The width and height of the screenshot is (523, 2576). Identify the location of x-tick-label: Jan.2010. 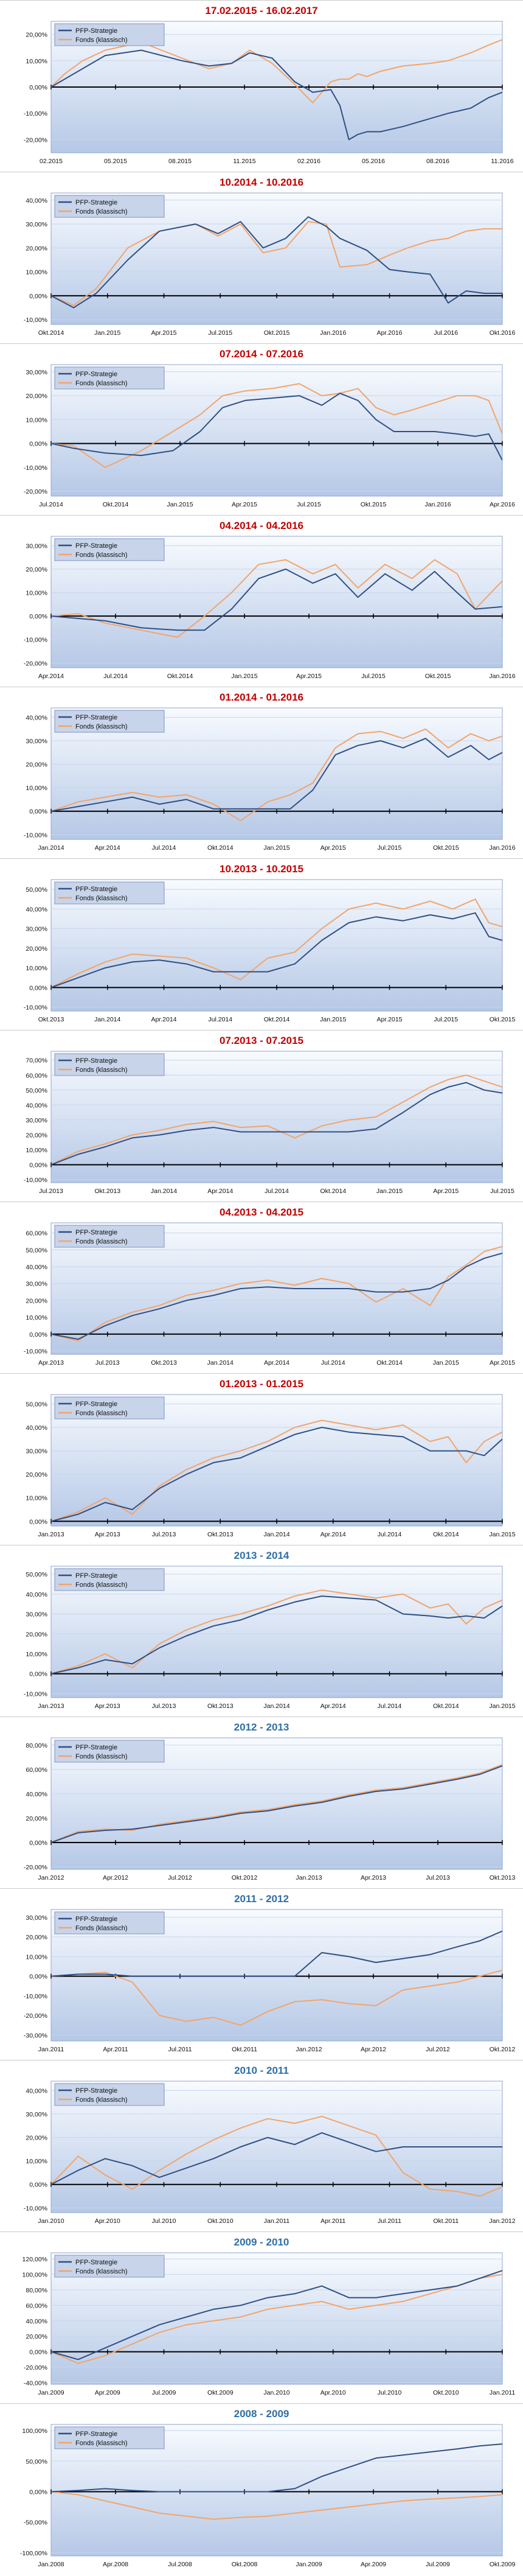
(276, 2392).